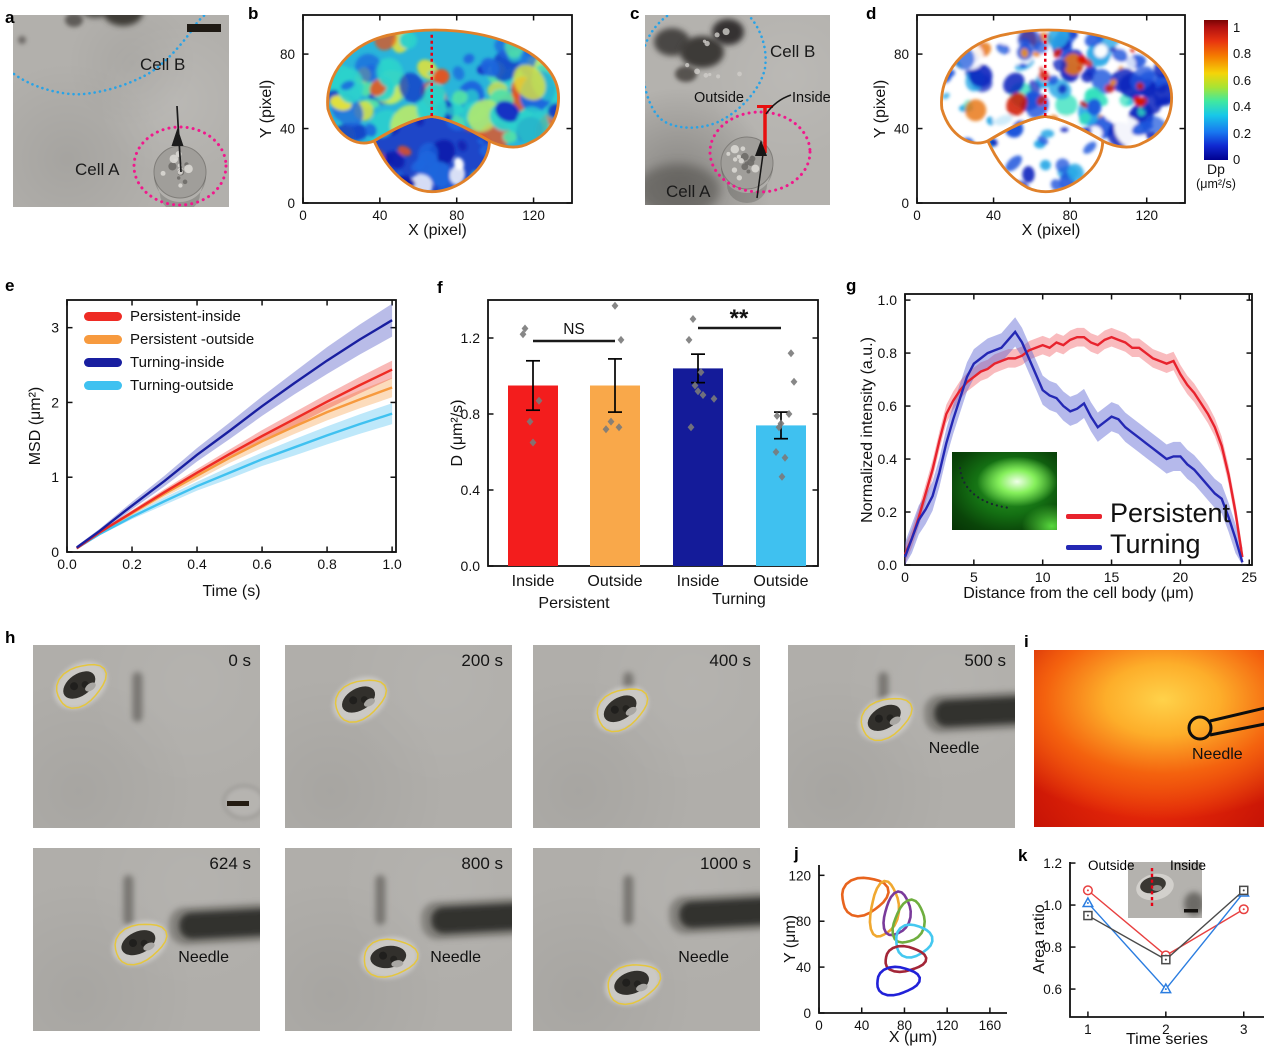  What do you see at coordinates (121, 111) in the screenshot?
I see `panel-a-micrograph` at bounding box center [121, 111].